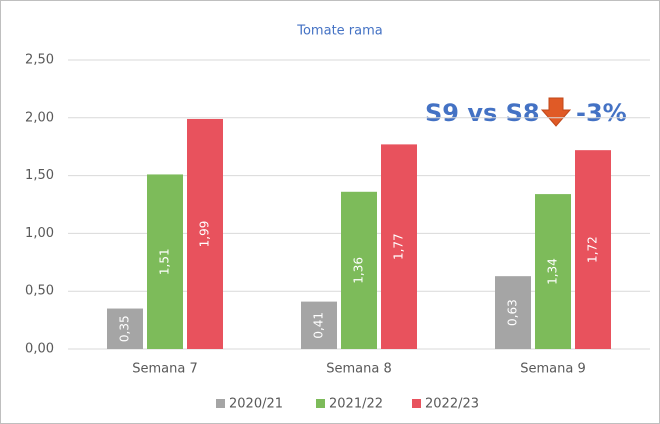  I want to click on legend-label: 2020/21, so click(256, 404).